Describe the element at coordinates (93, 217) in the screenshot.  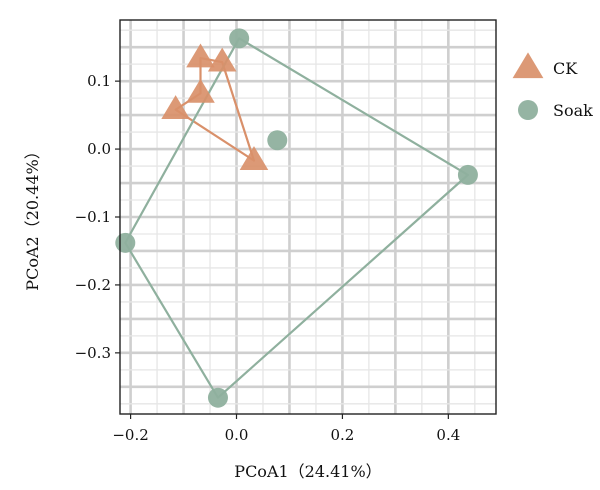
I see `y-tick-label: −0.1` at that location.